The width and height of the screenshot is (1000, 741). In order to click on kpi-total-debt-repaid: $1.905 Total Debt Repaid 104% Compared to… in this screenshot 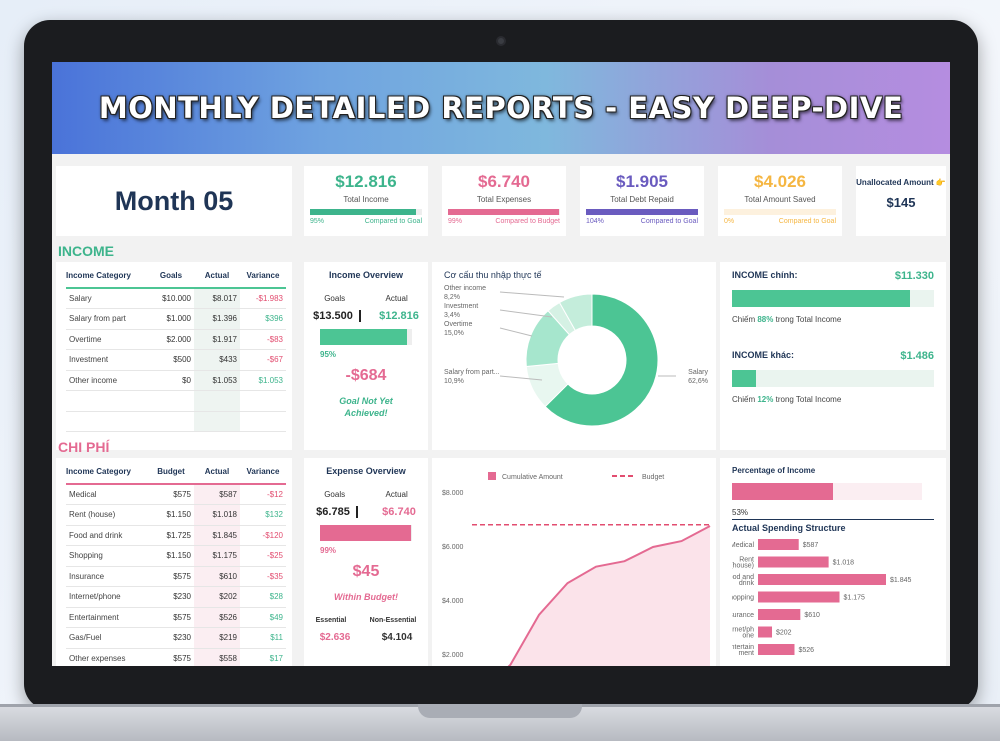, I will do `click(642, 201)`.